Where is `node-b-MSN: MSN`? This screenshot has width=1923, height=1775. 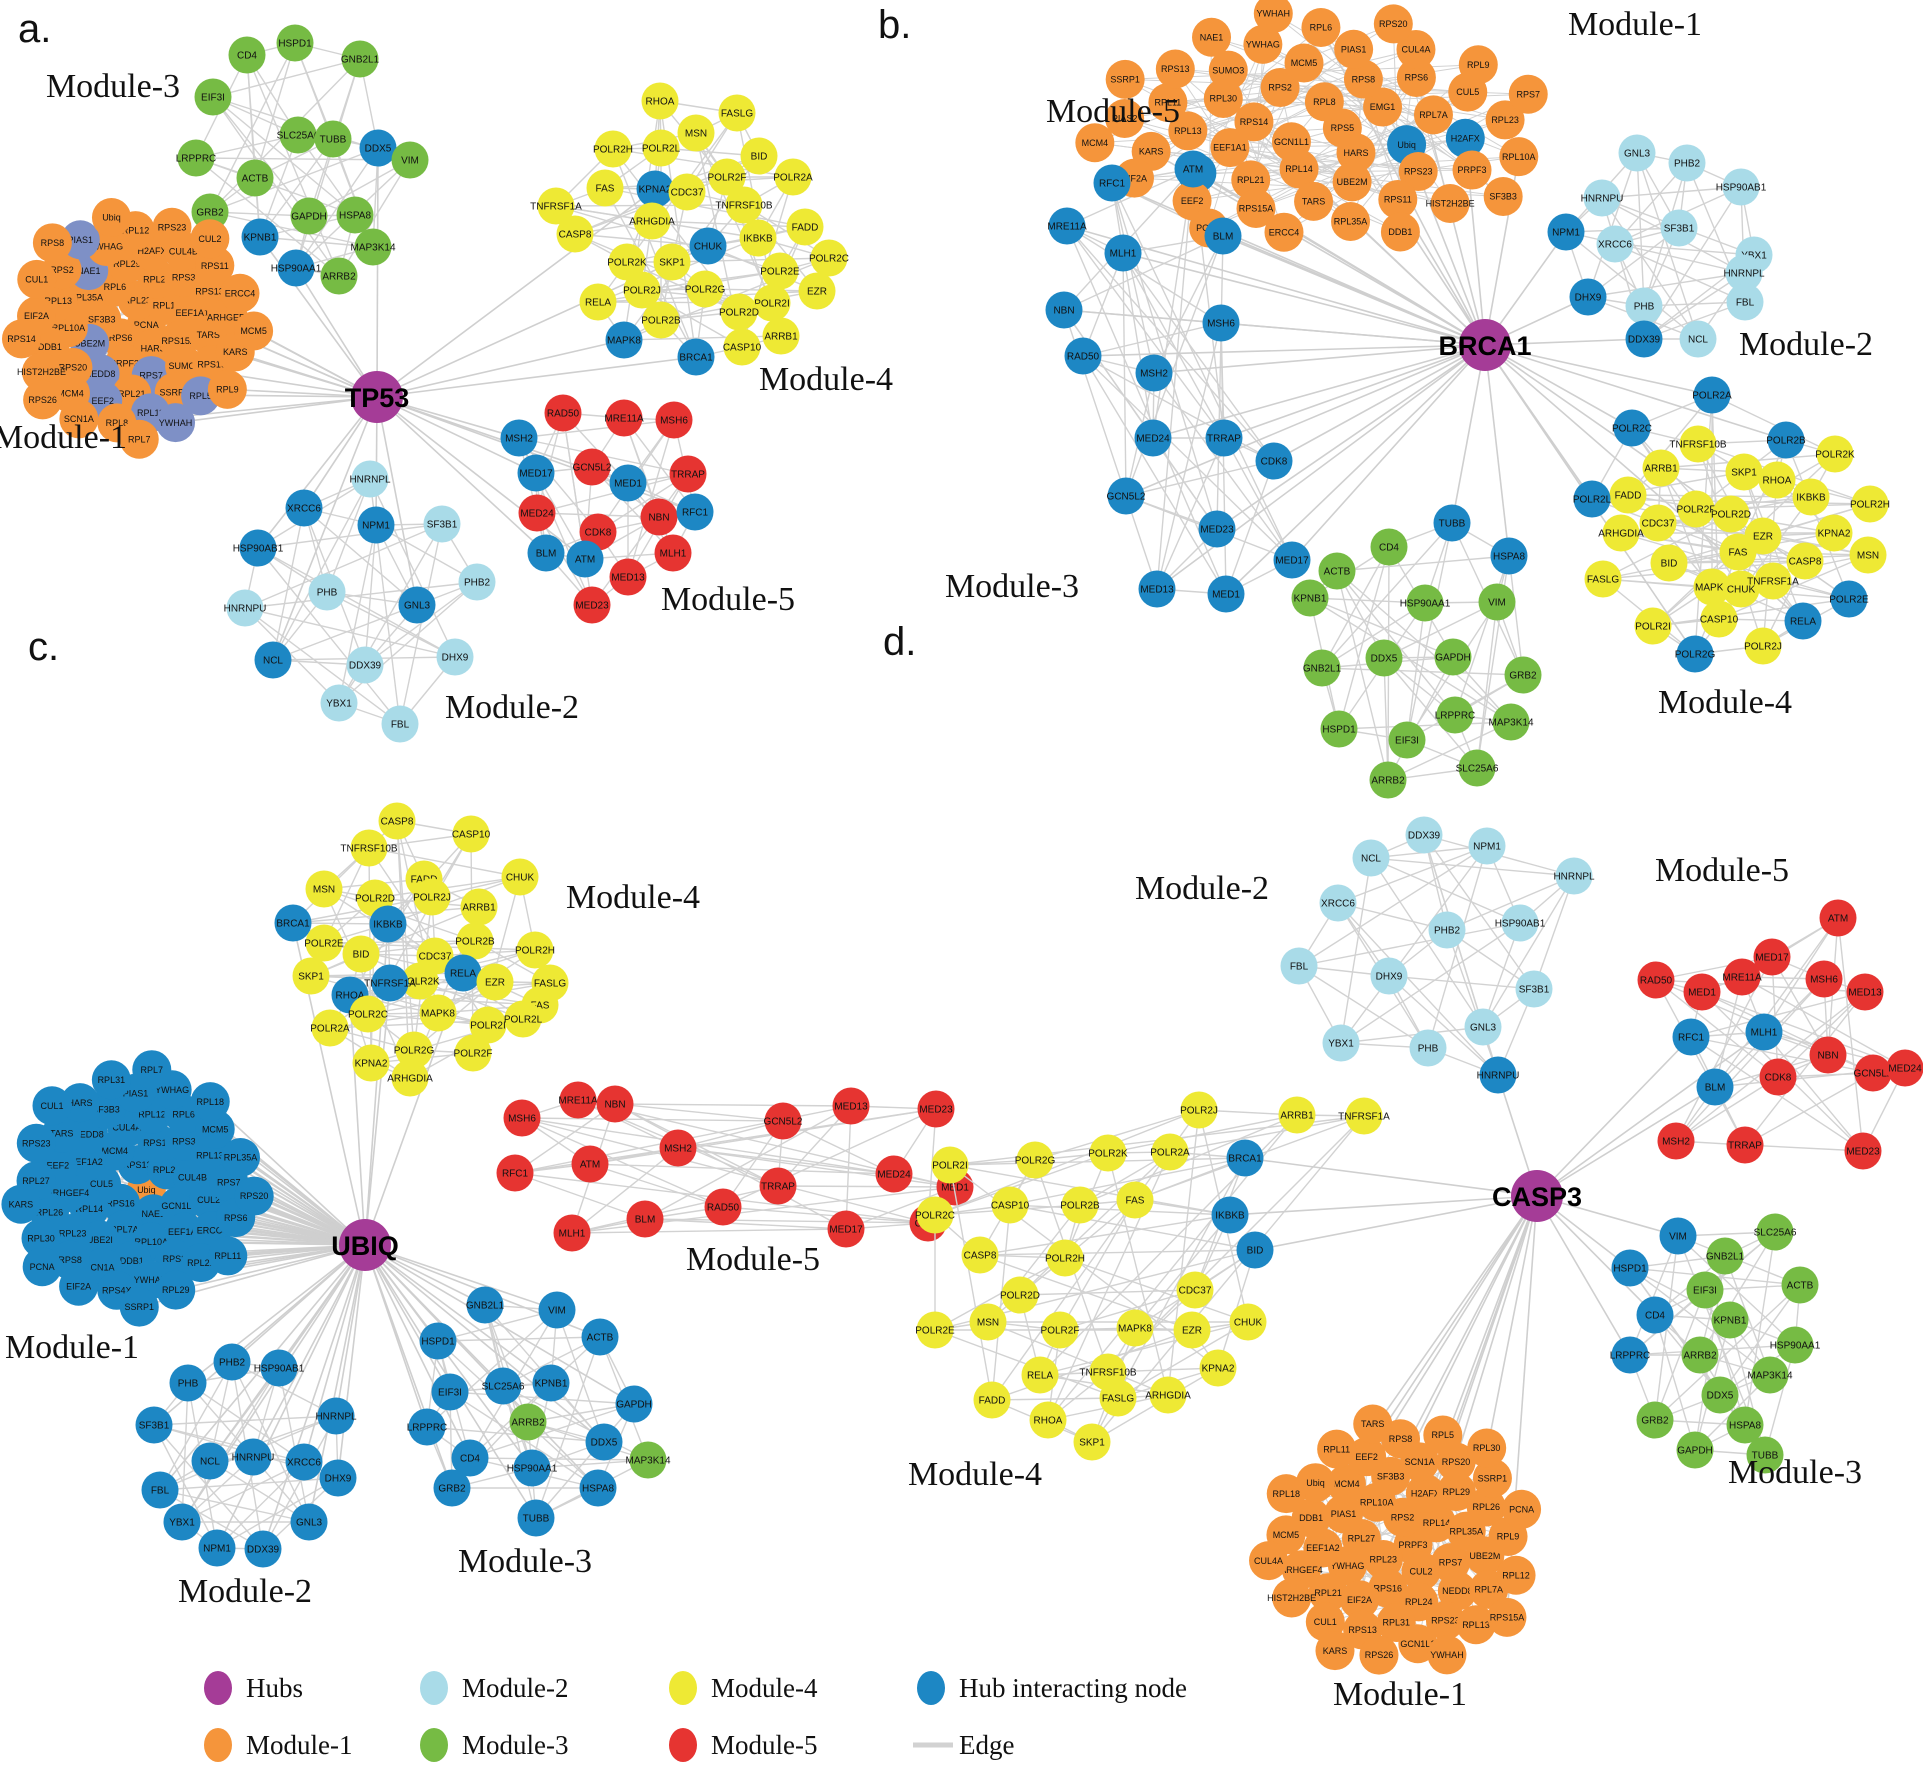 node-b-MSN: MSN is located at coordinates (1868, 555).